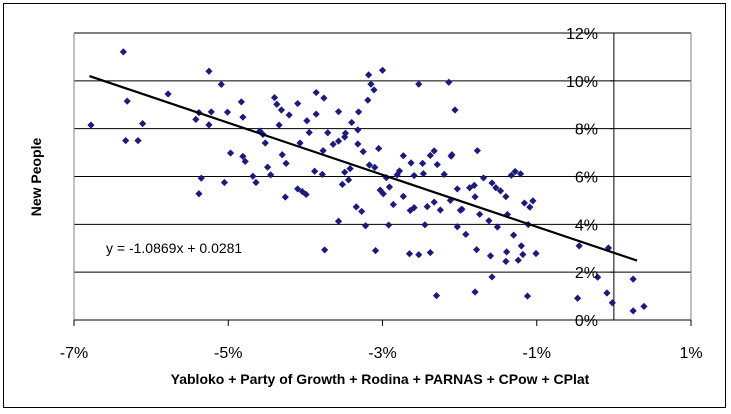  Describe the element at coordinates (582, 34) in the screenshot. I see `y-tick-label: 12%` at that location.